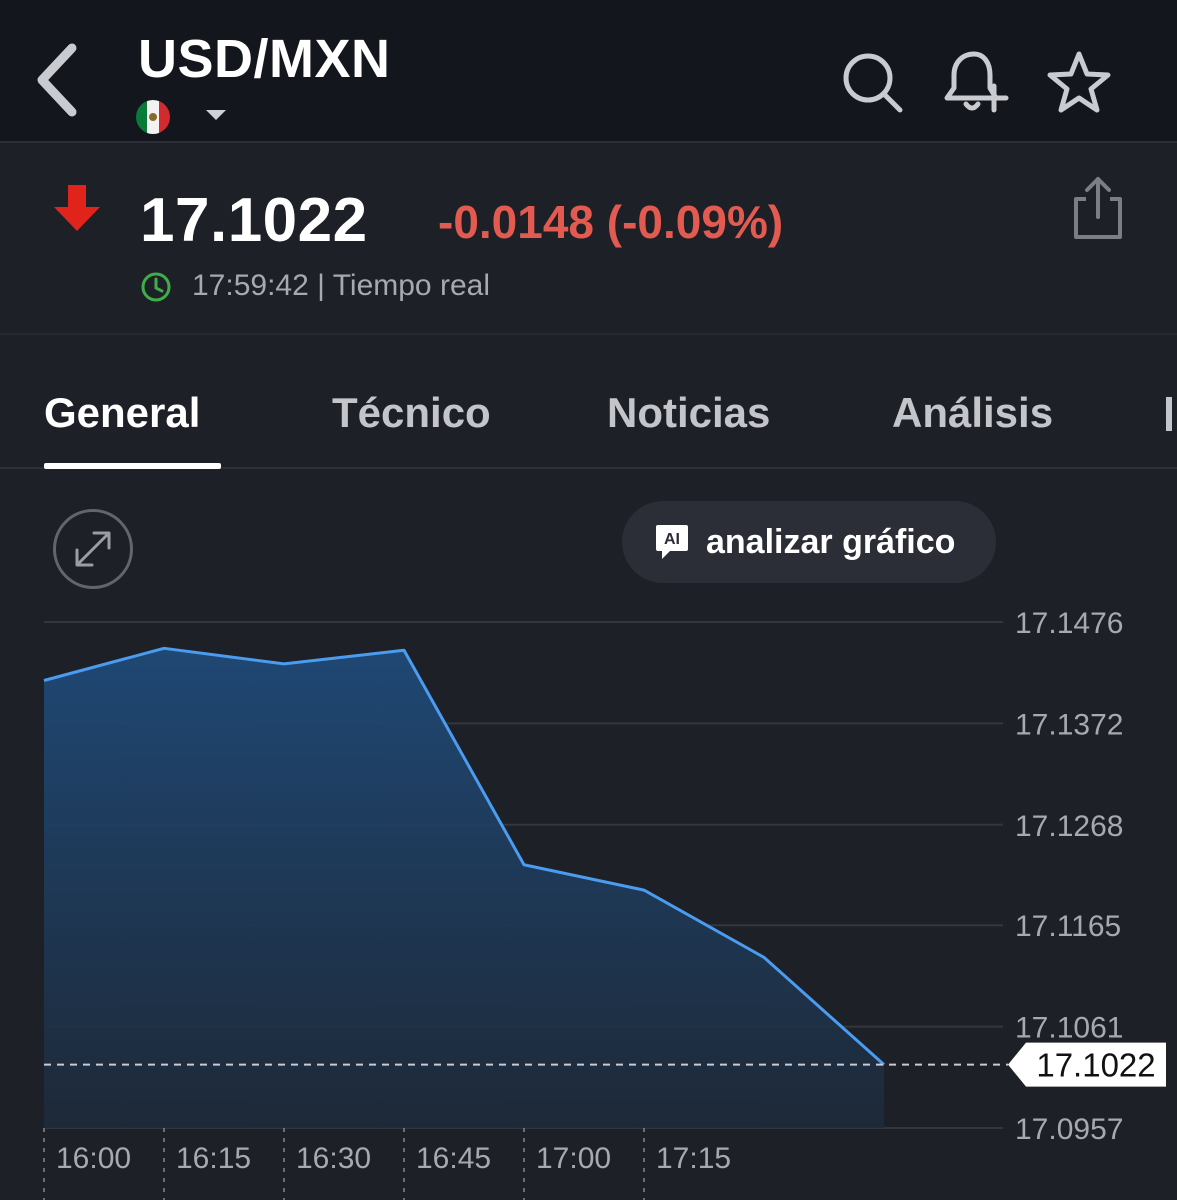  What do you see at coordinates (588, 71) in the screenshot?
I see `top-bar: USD/MXN` at bounding box center [588, 71].